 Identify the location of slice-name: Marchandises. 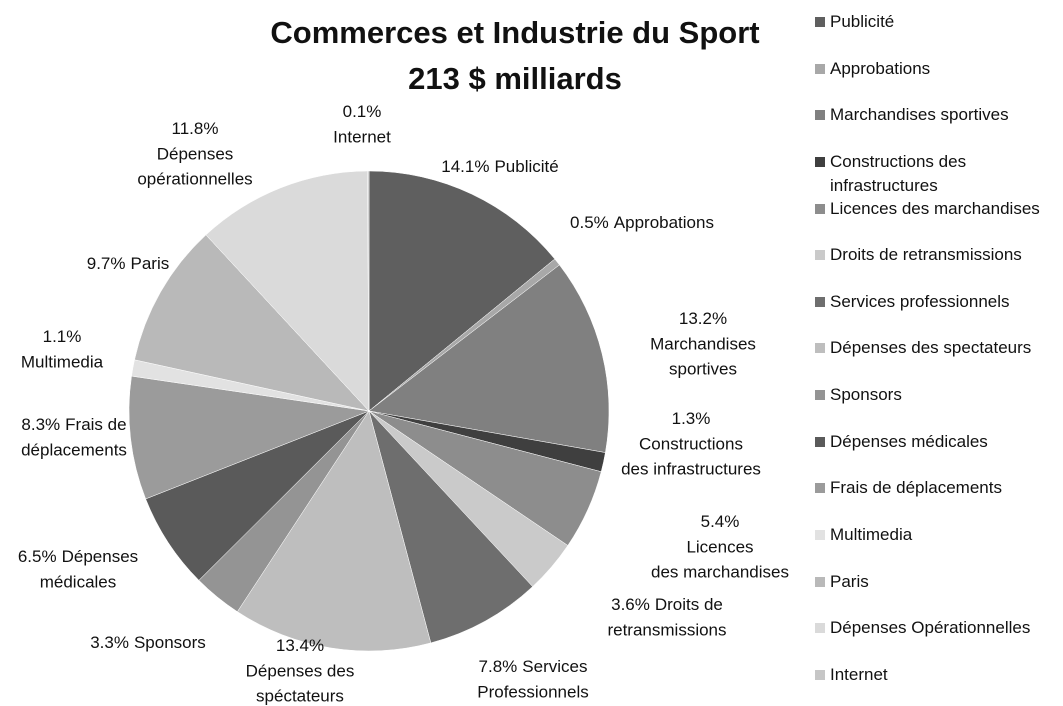
(703, 343).